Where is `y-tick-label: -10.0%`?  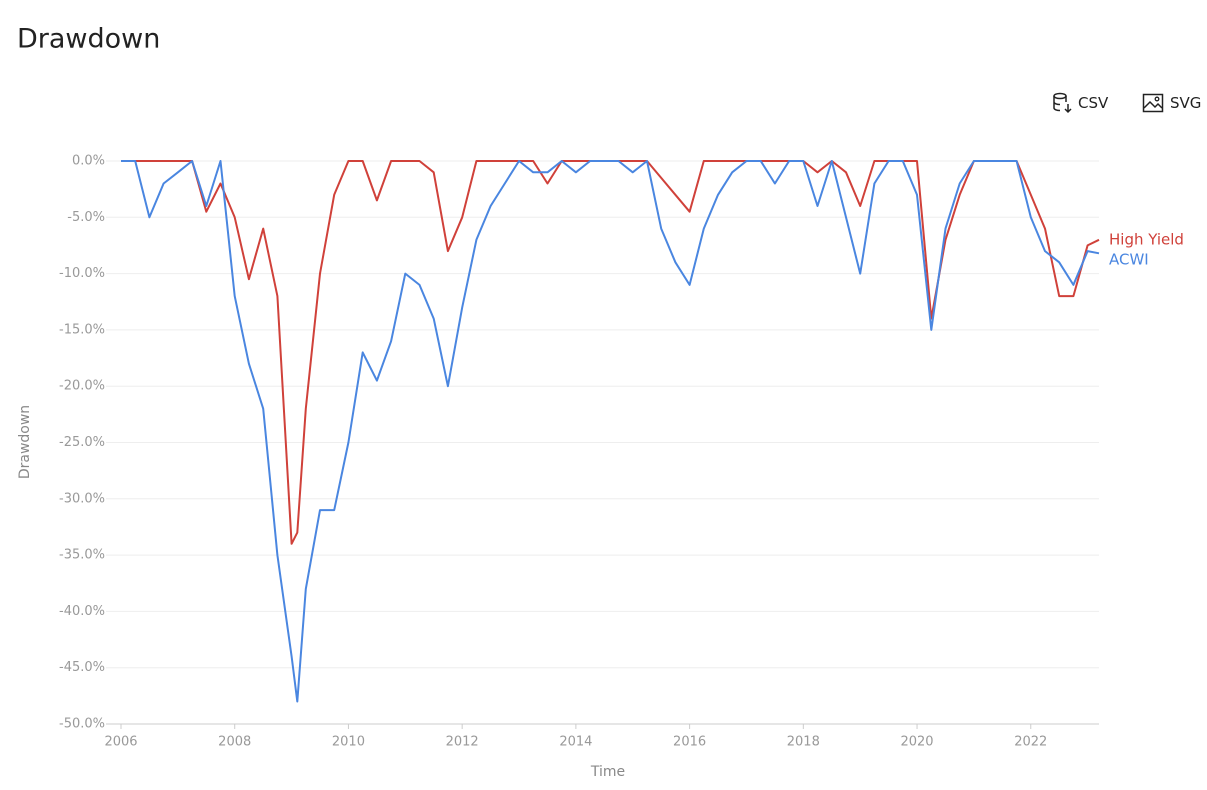
y-tick-label: -10.0% is located at coordinates (82, 273).